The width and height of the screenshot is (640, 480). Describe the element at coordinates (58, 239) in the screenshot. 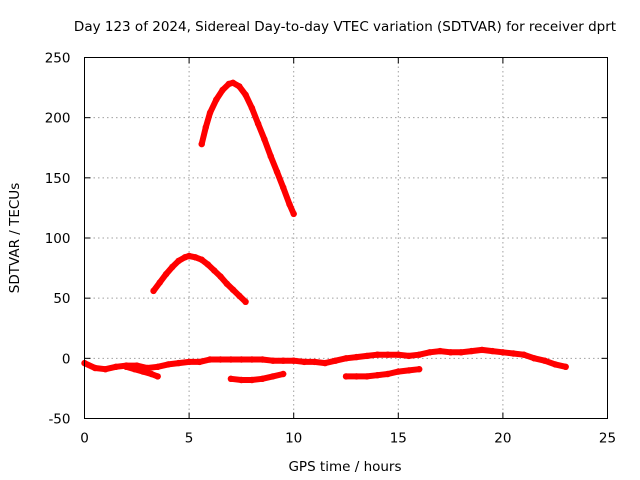

I see `y-tick-labels: -50 0 50 100 150 200 250` at that location.